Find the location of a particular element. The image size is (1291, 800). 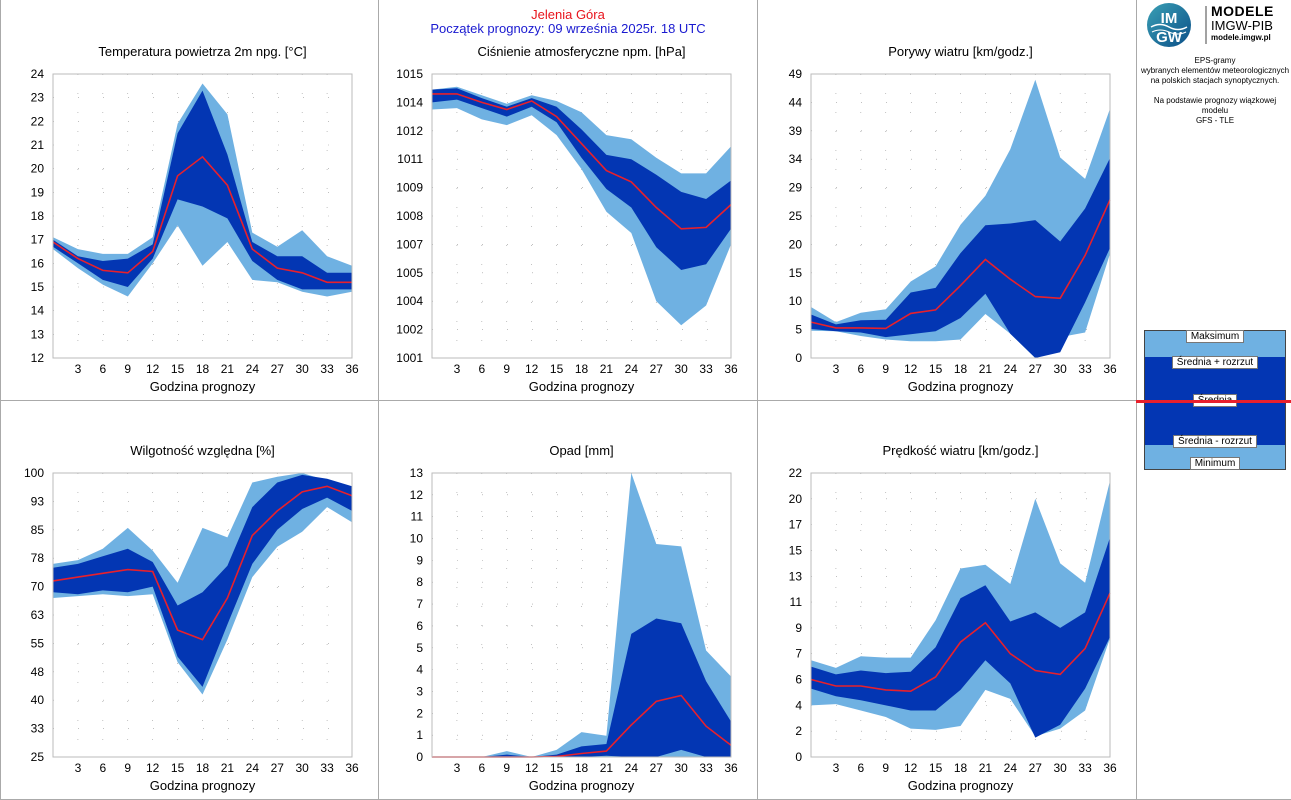

y-tick-label: 1015 is located at coordinates (409, 74).